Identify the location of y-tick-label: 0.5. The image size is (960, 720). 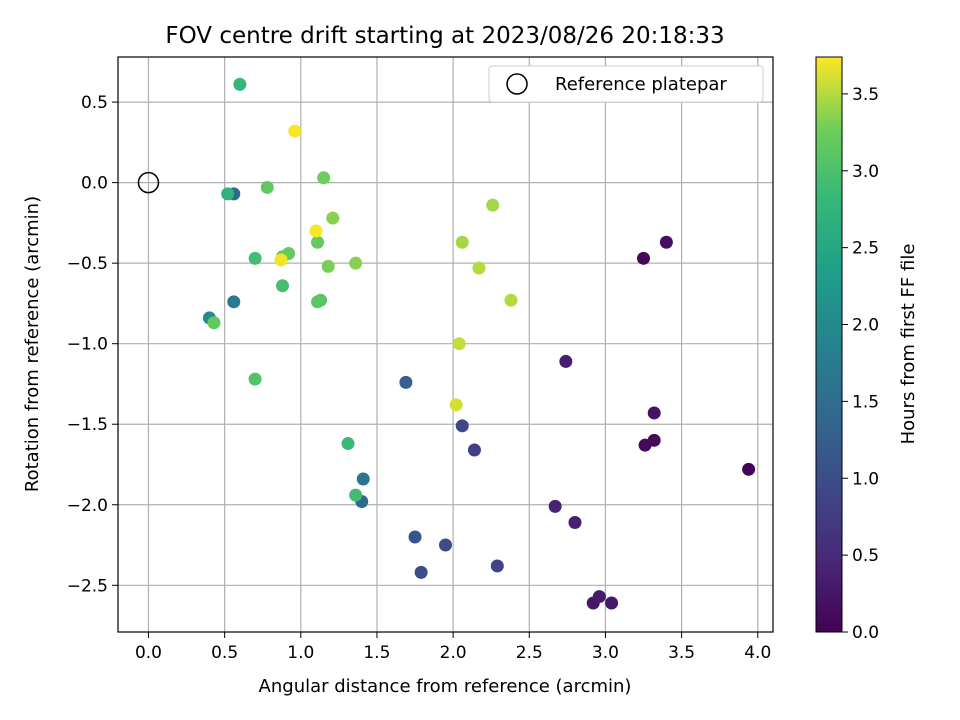
(94, 103).